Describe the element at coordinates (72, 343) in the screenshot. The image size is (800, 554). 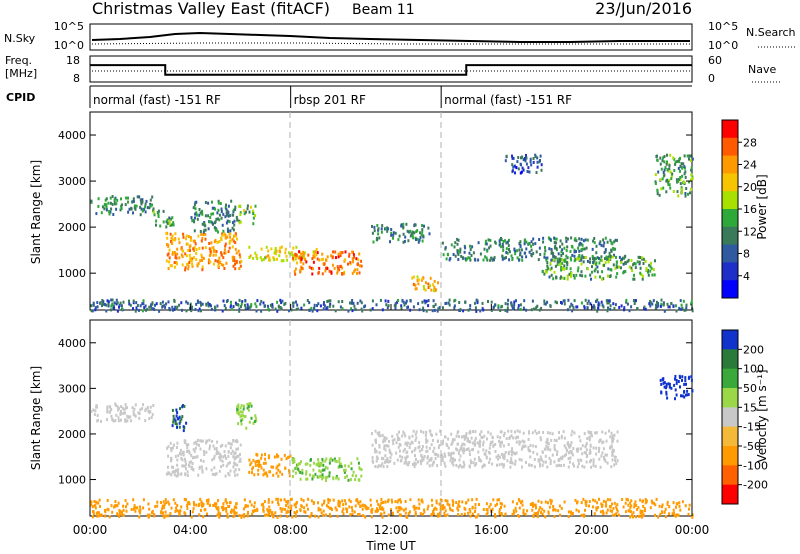
I see `velocity-ytick-label: 4000` at that location.